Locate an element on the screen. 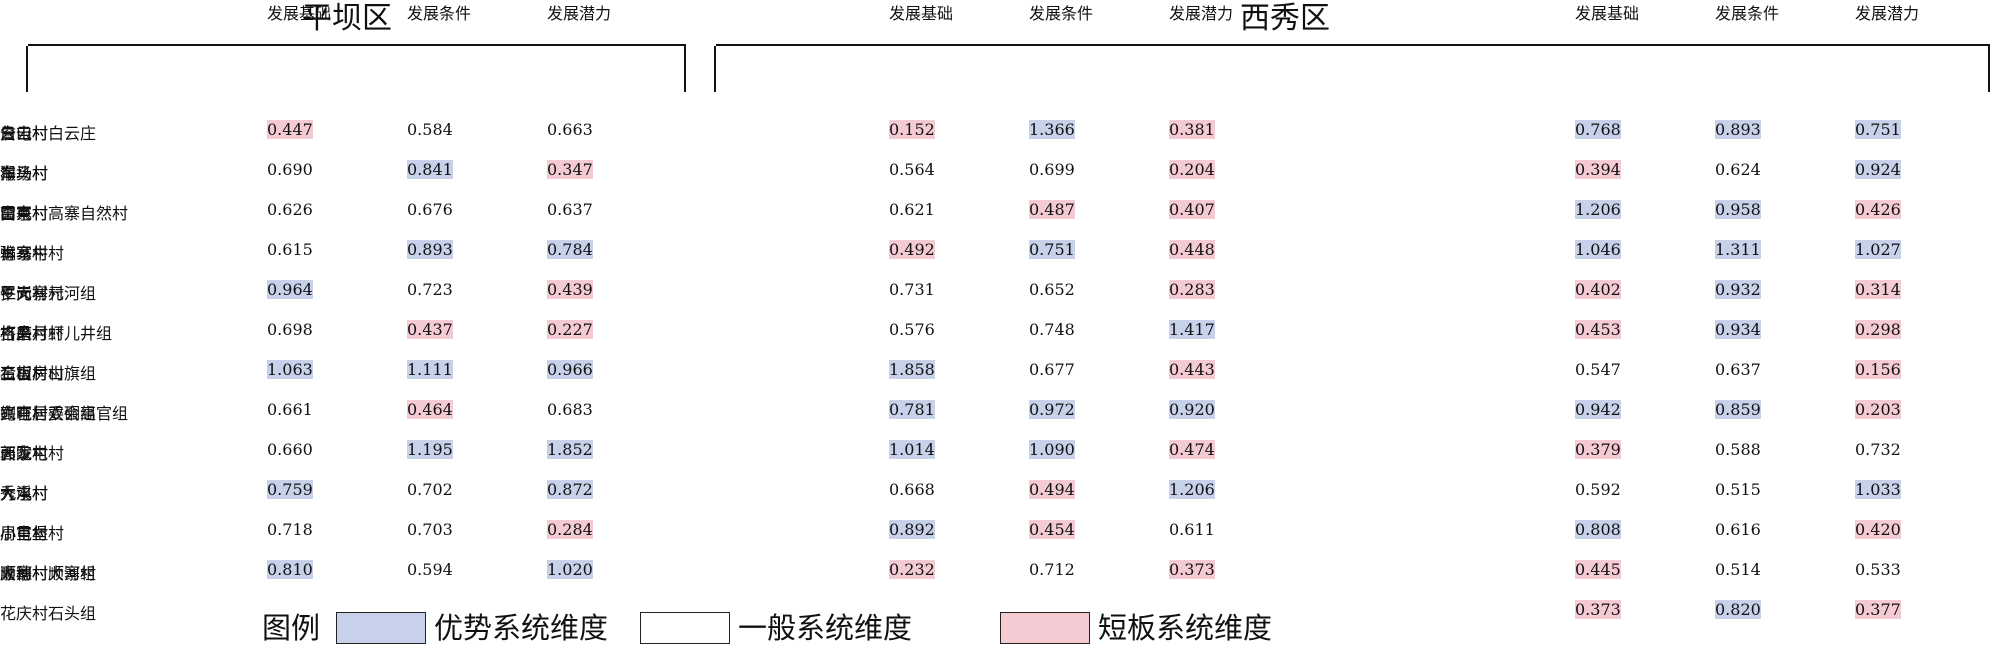 This screenshot has height=649, width=1997. table-cell-normal: 0.690 is located at coordinates (290, 169).